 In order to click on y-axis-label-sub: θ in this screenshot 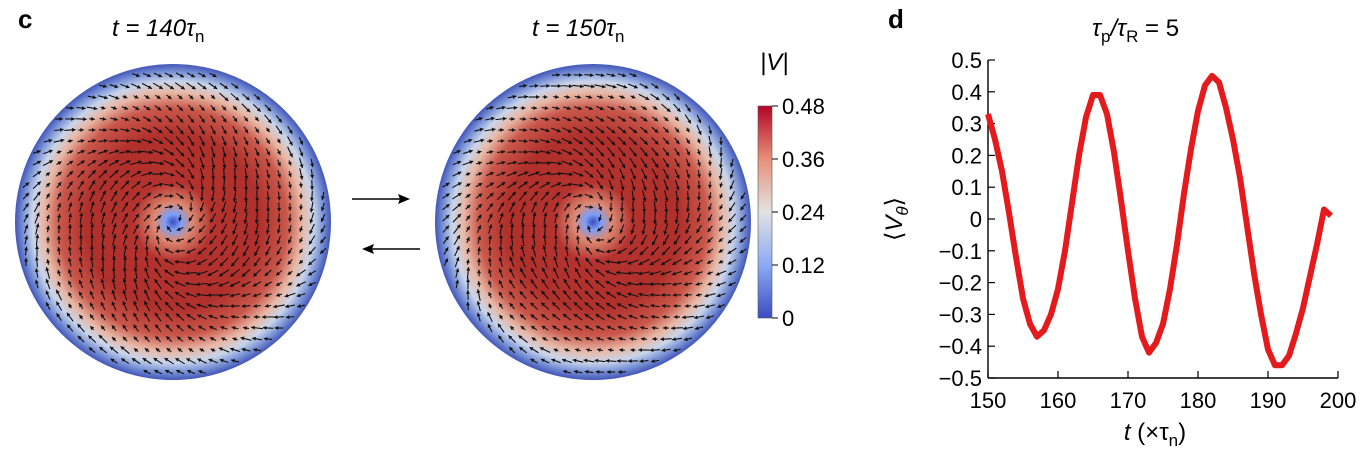, I will do `click(902, 211)`.